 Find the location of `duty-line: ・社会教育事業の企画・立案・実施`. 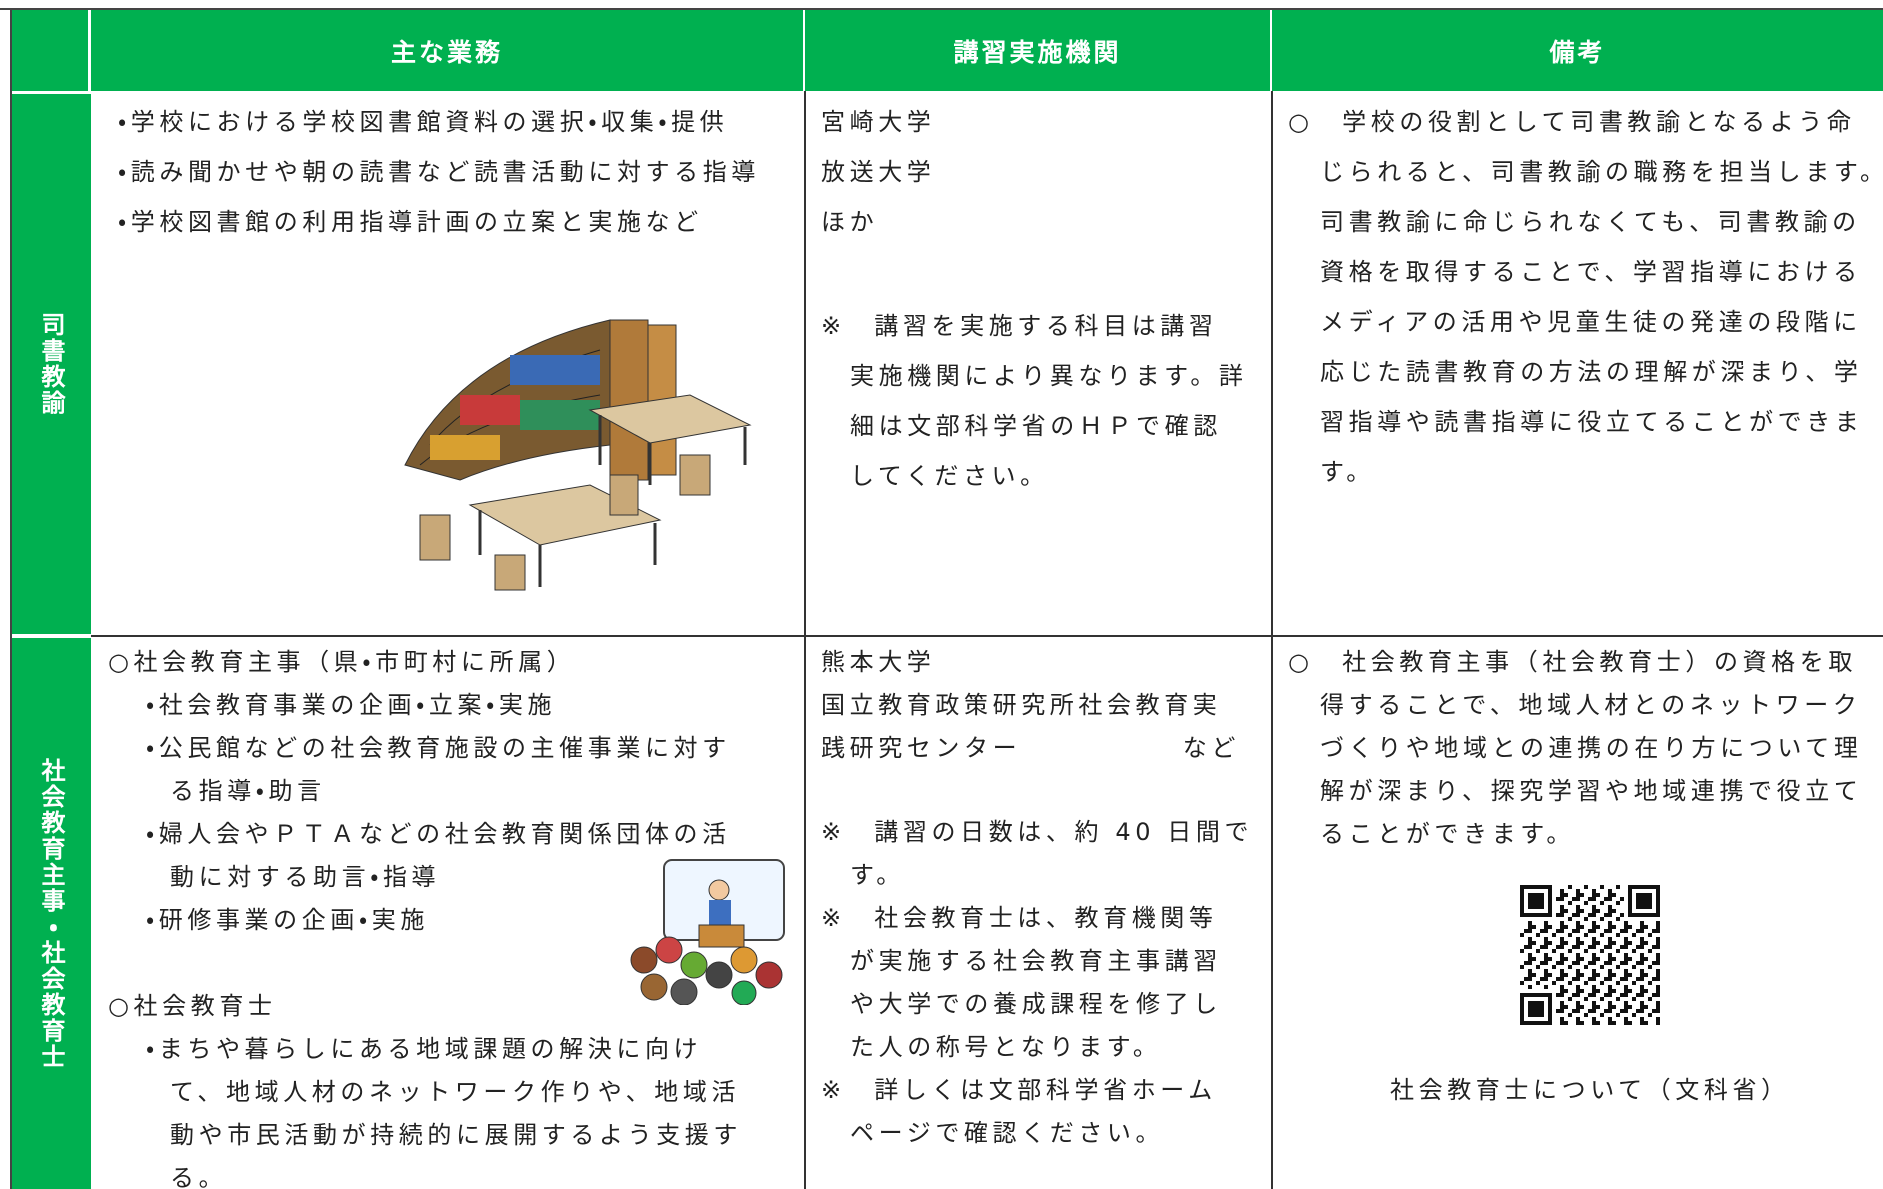

duty-line: ・社会教育事業の企画・立案・実施 is located at coordinates (351, 705).